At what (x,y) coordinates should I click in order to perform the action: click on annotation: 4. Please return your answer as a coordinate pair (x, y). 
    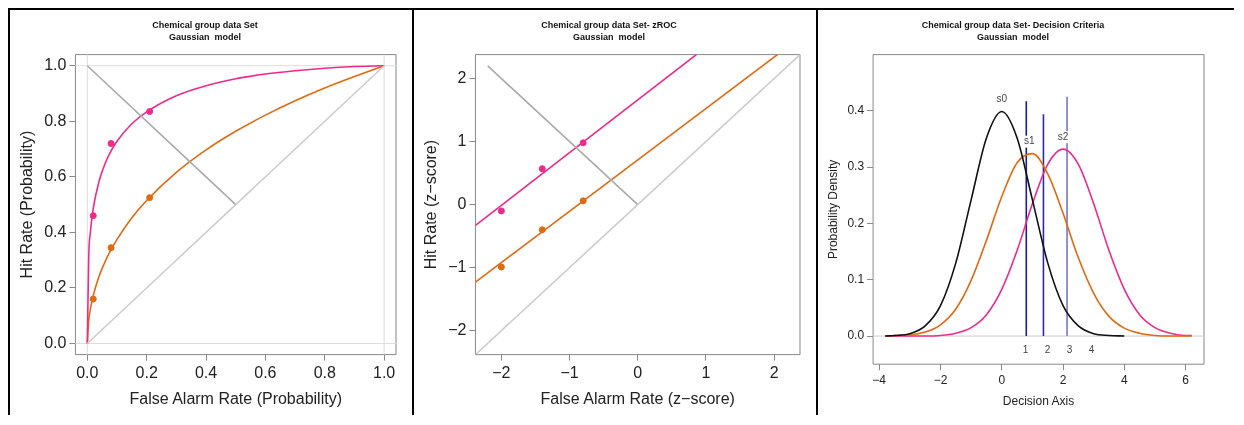
    Looking at the image, I should click on (1091, 349).